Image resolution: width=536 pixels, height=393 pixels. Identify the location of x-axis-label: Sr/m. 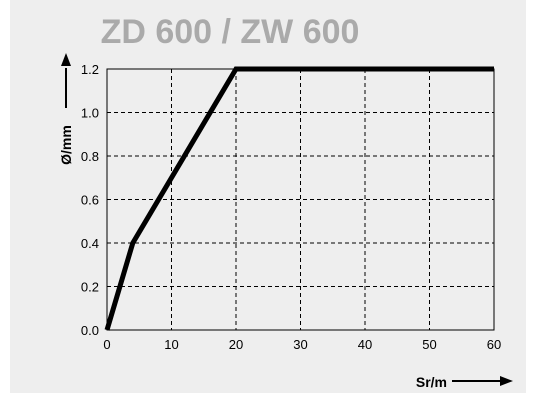
(431, 382).